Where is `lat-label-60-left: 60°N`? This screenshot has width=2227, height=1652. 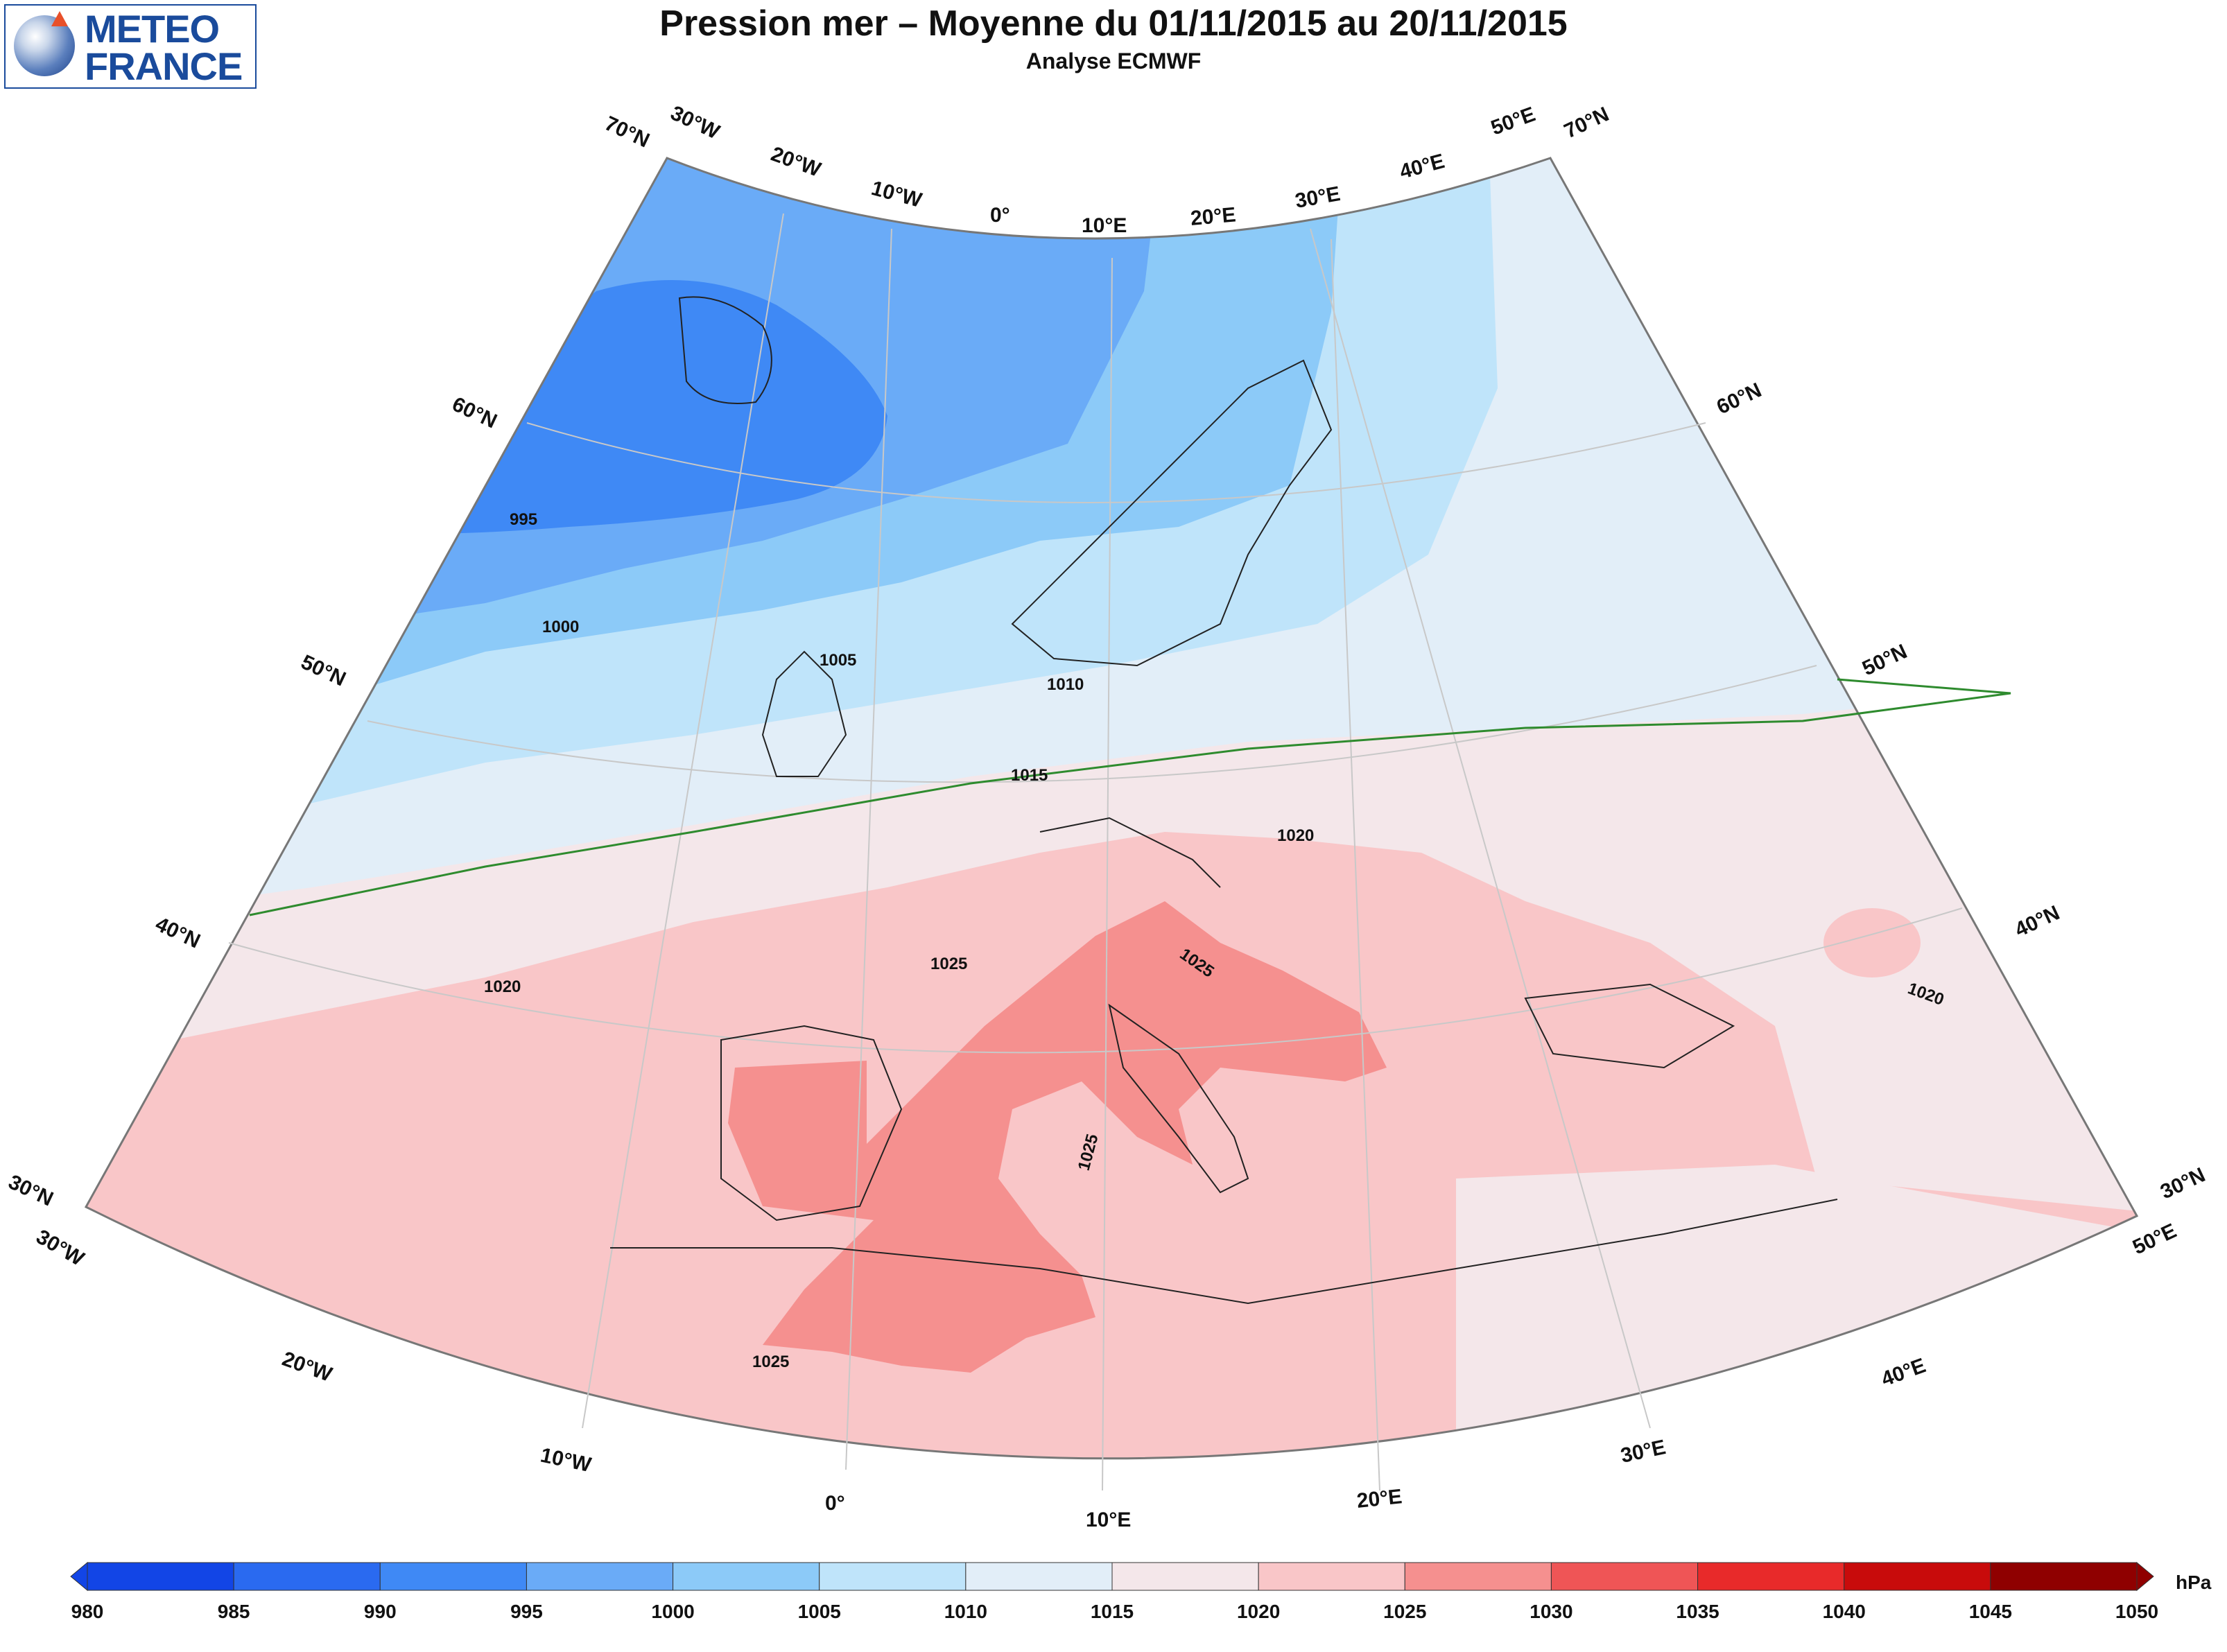
lat-label-60-left: 60°N is located at coordinates (475, 412).